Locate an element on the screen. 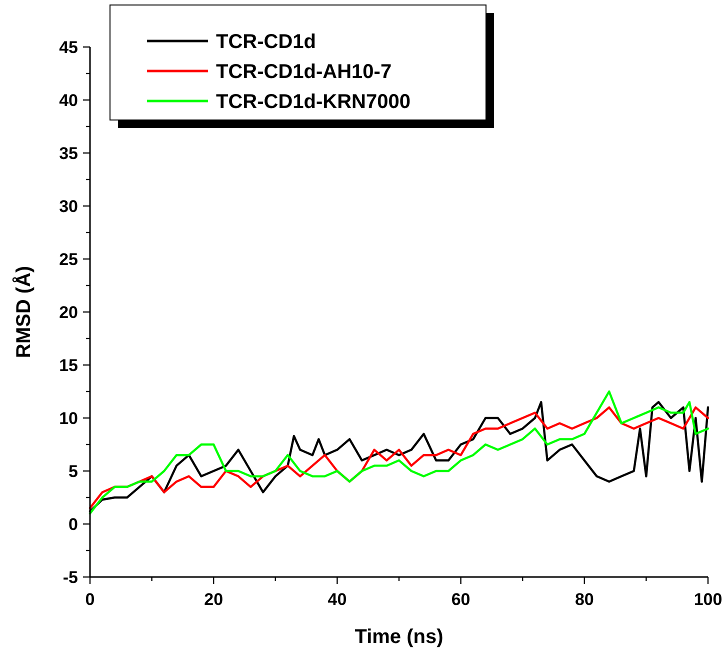  y-tick-label: 10 is located at coordinates (68, 418).